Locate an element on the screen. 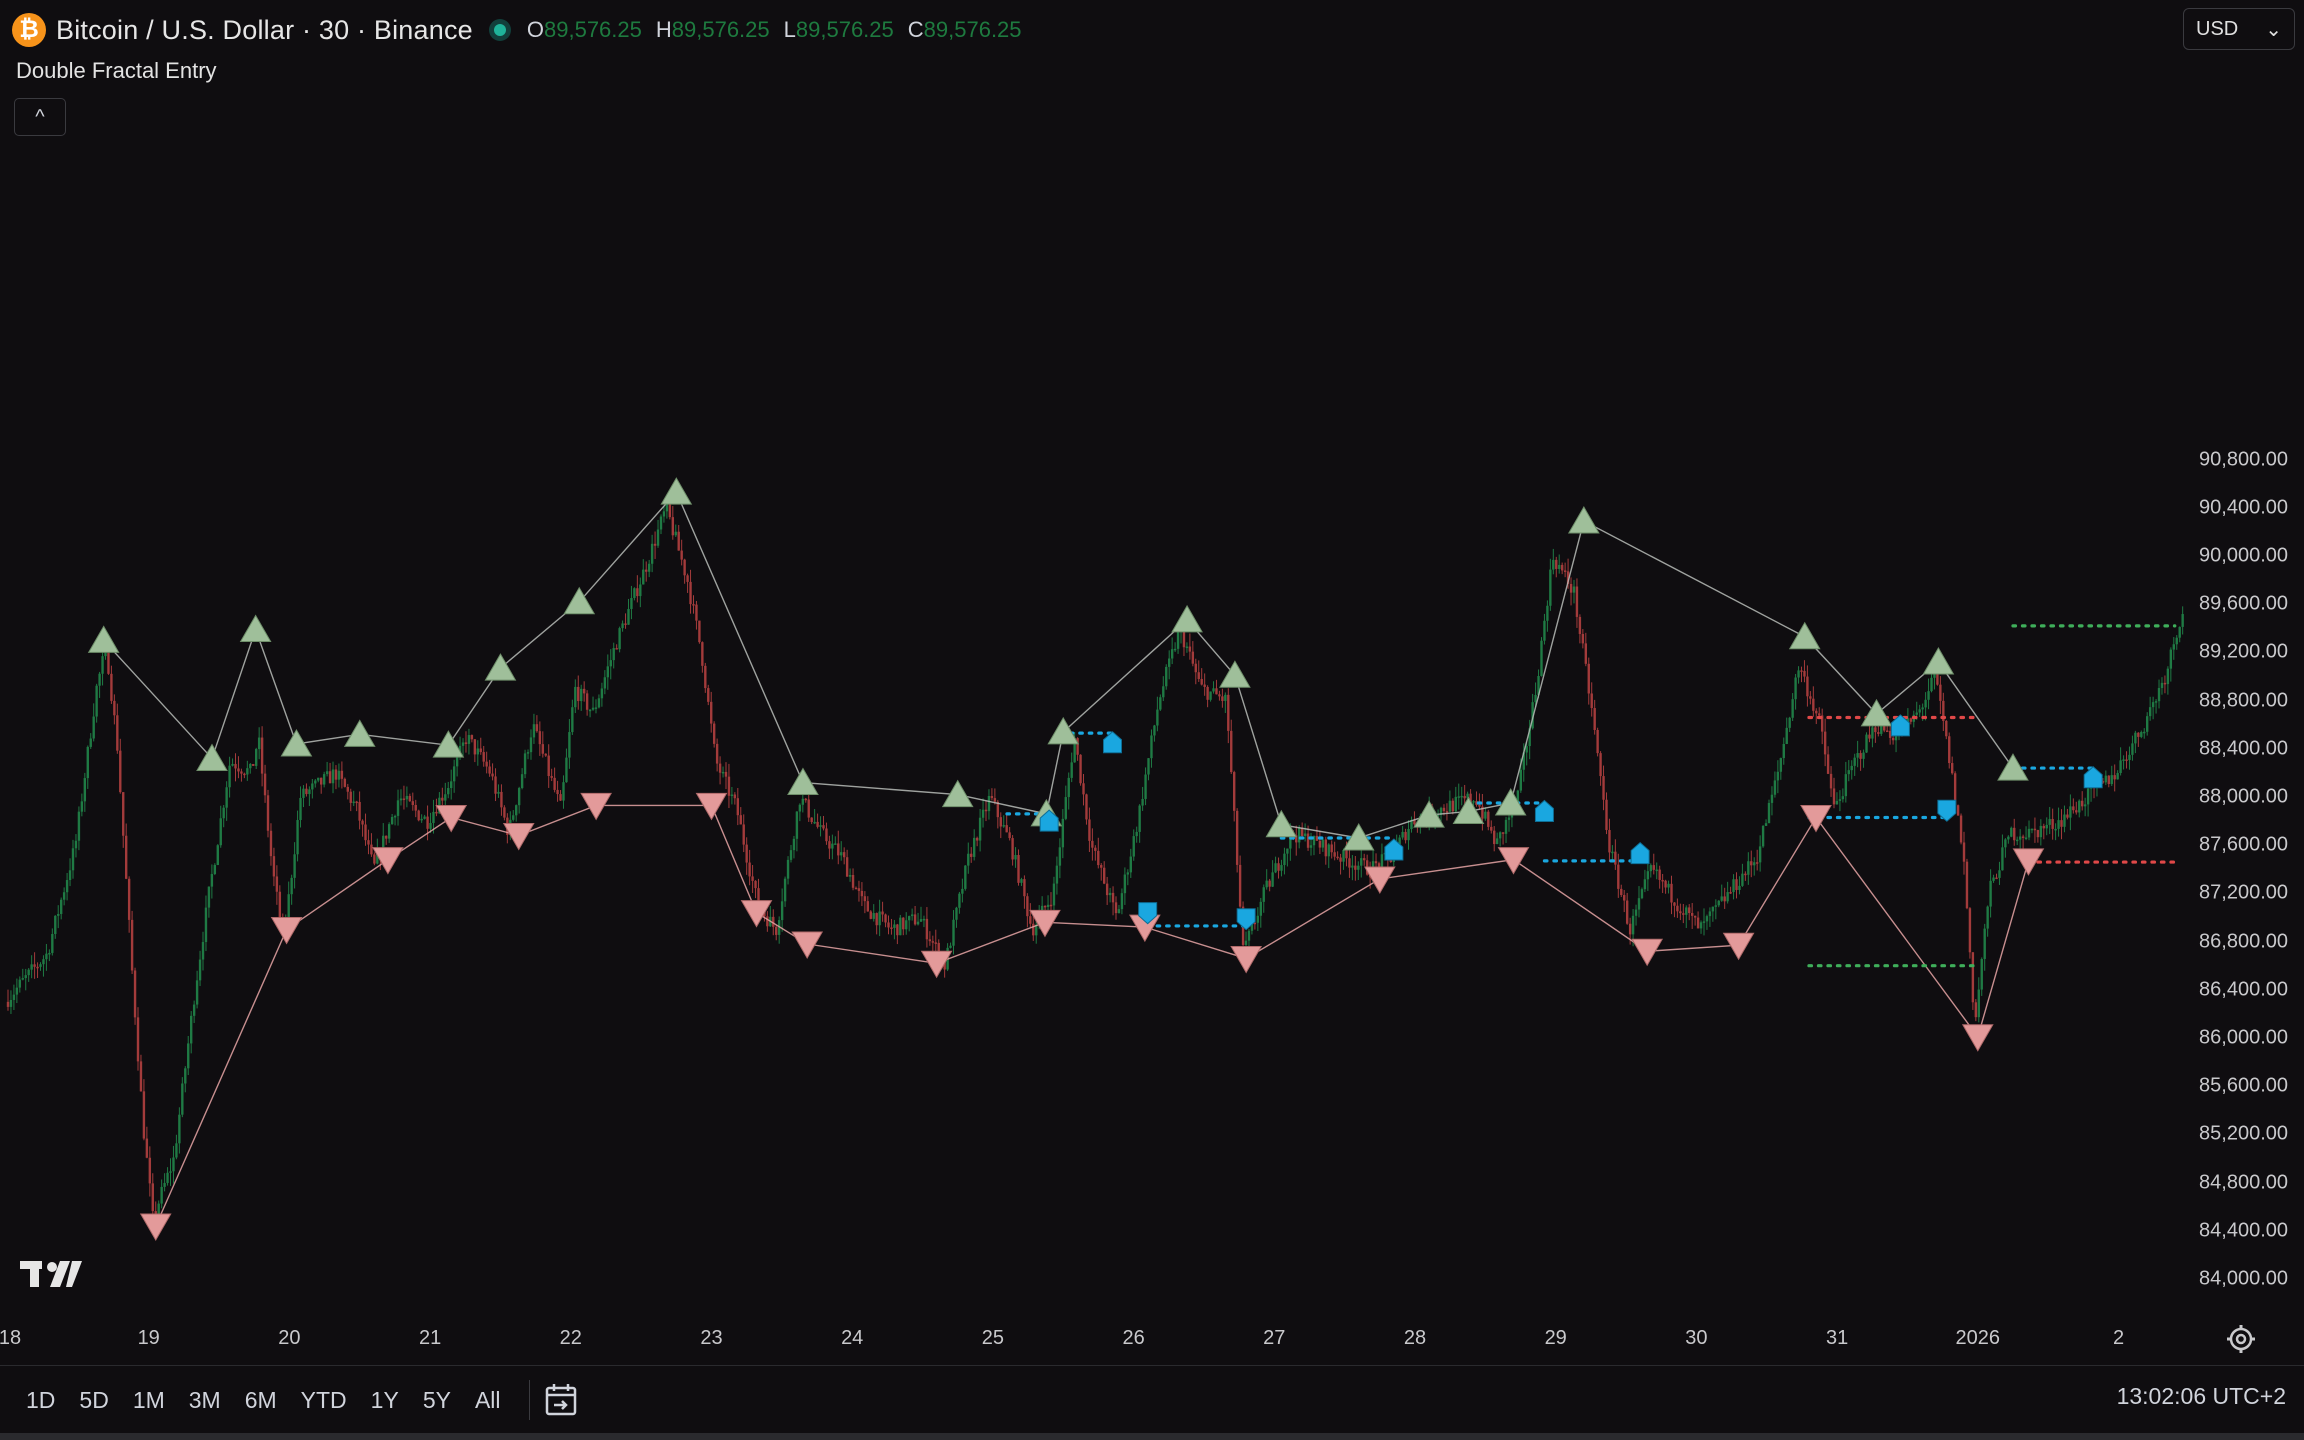 This screenshot has width=2304, height=1440. range-1m-button: 1M is located at coordinates (148, 1399).